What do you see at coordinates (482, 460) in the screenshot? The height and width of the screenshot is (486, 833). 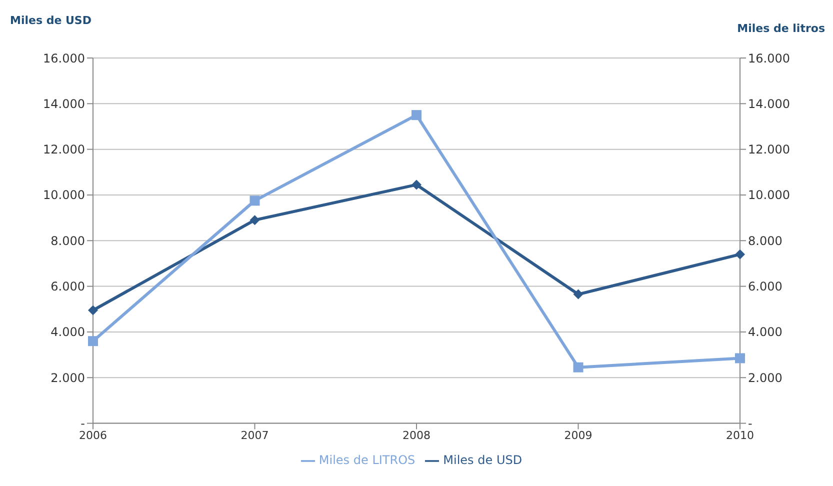 I see `legend-label: Miles de USD` at bounding box center [482, 460].